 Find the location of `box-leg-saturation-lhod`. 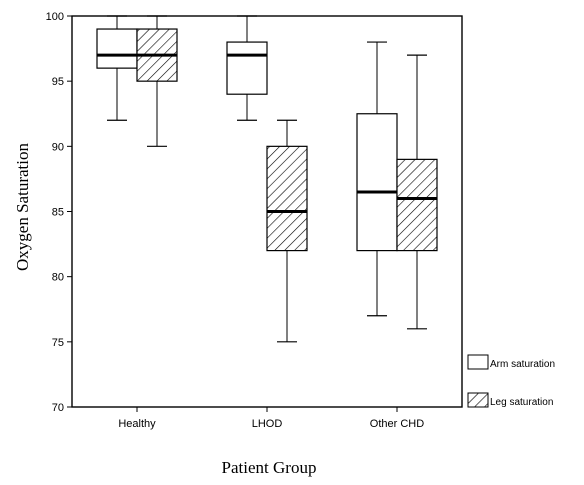

box-leg-saturation-lhod is located at coordinates (287, 231).